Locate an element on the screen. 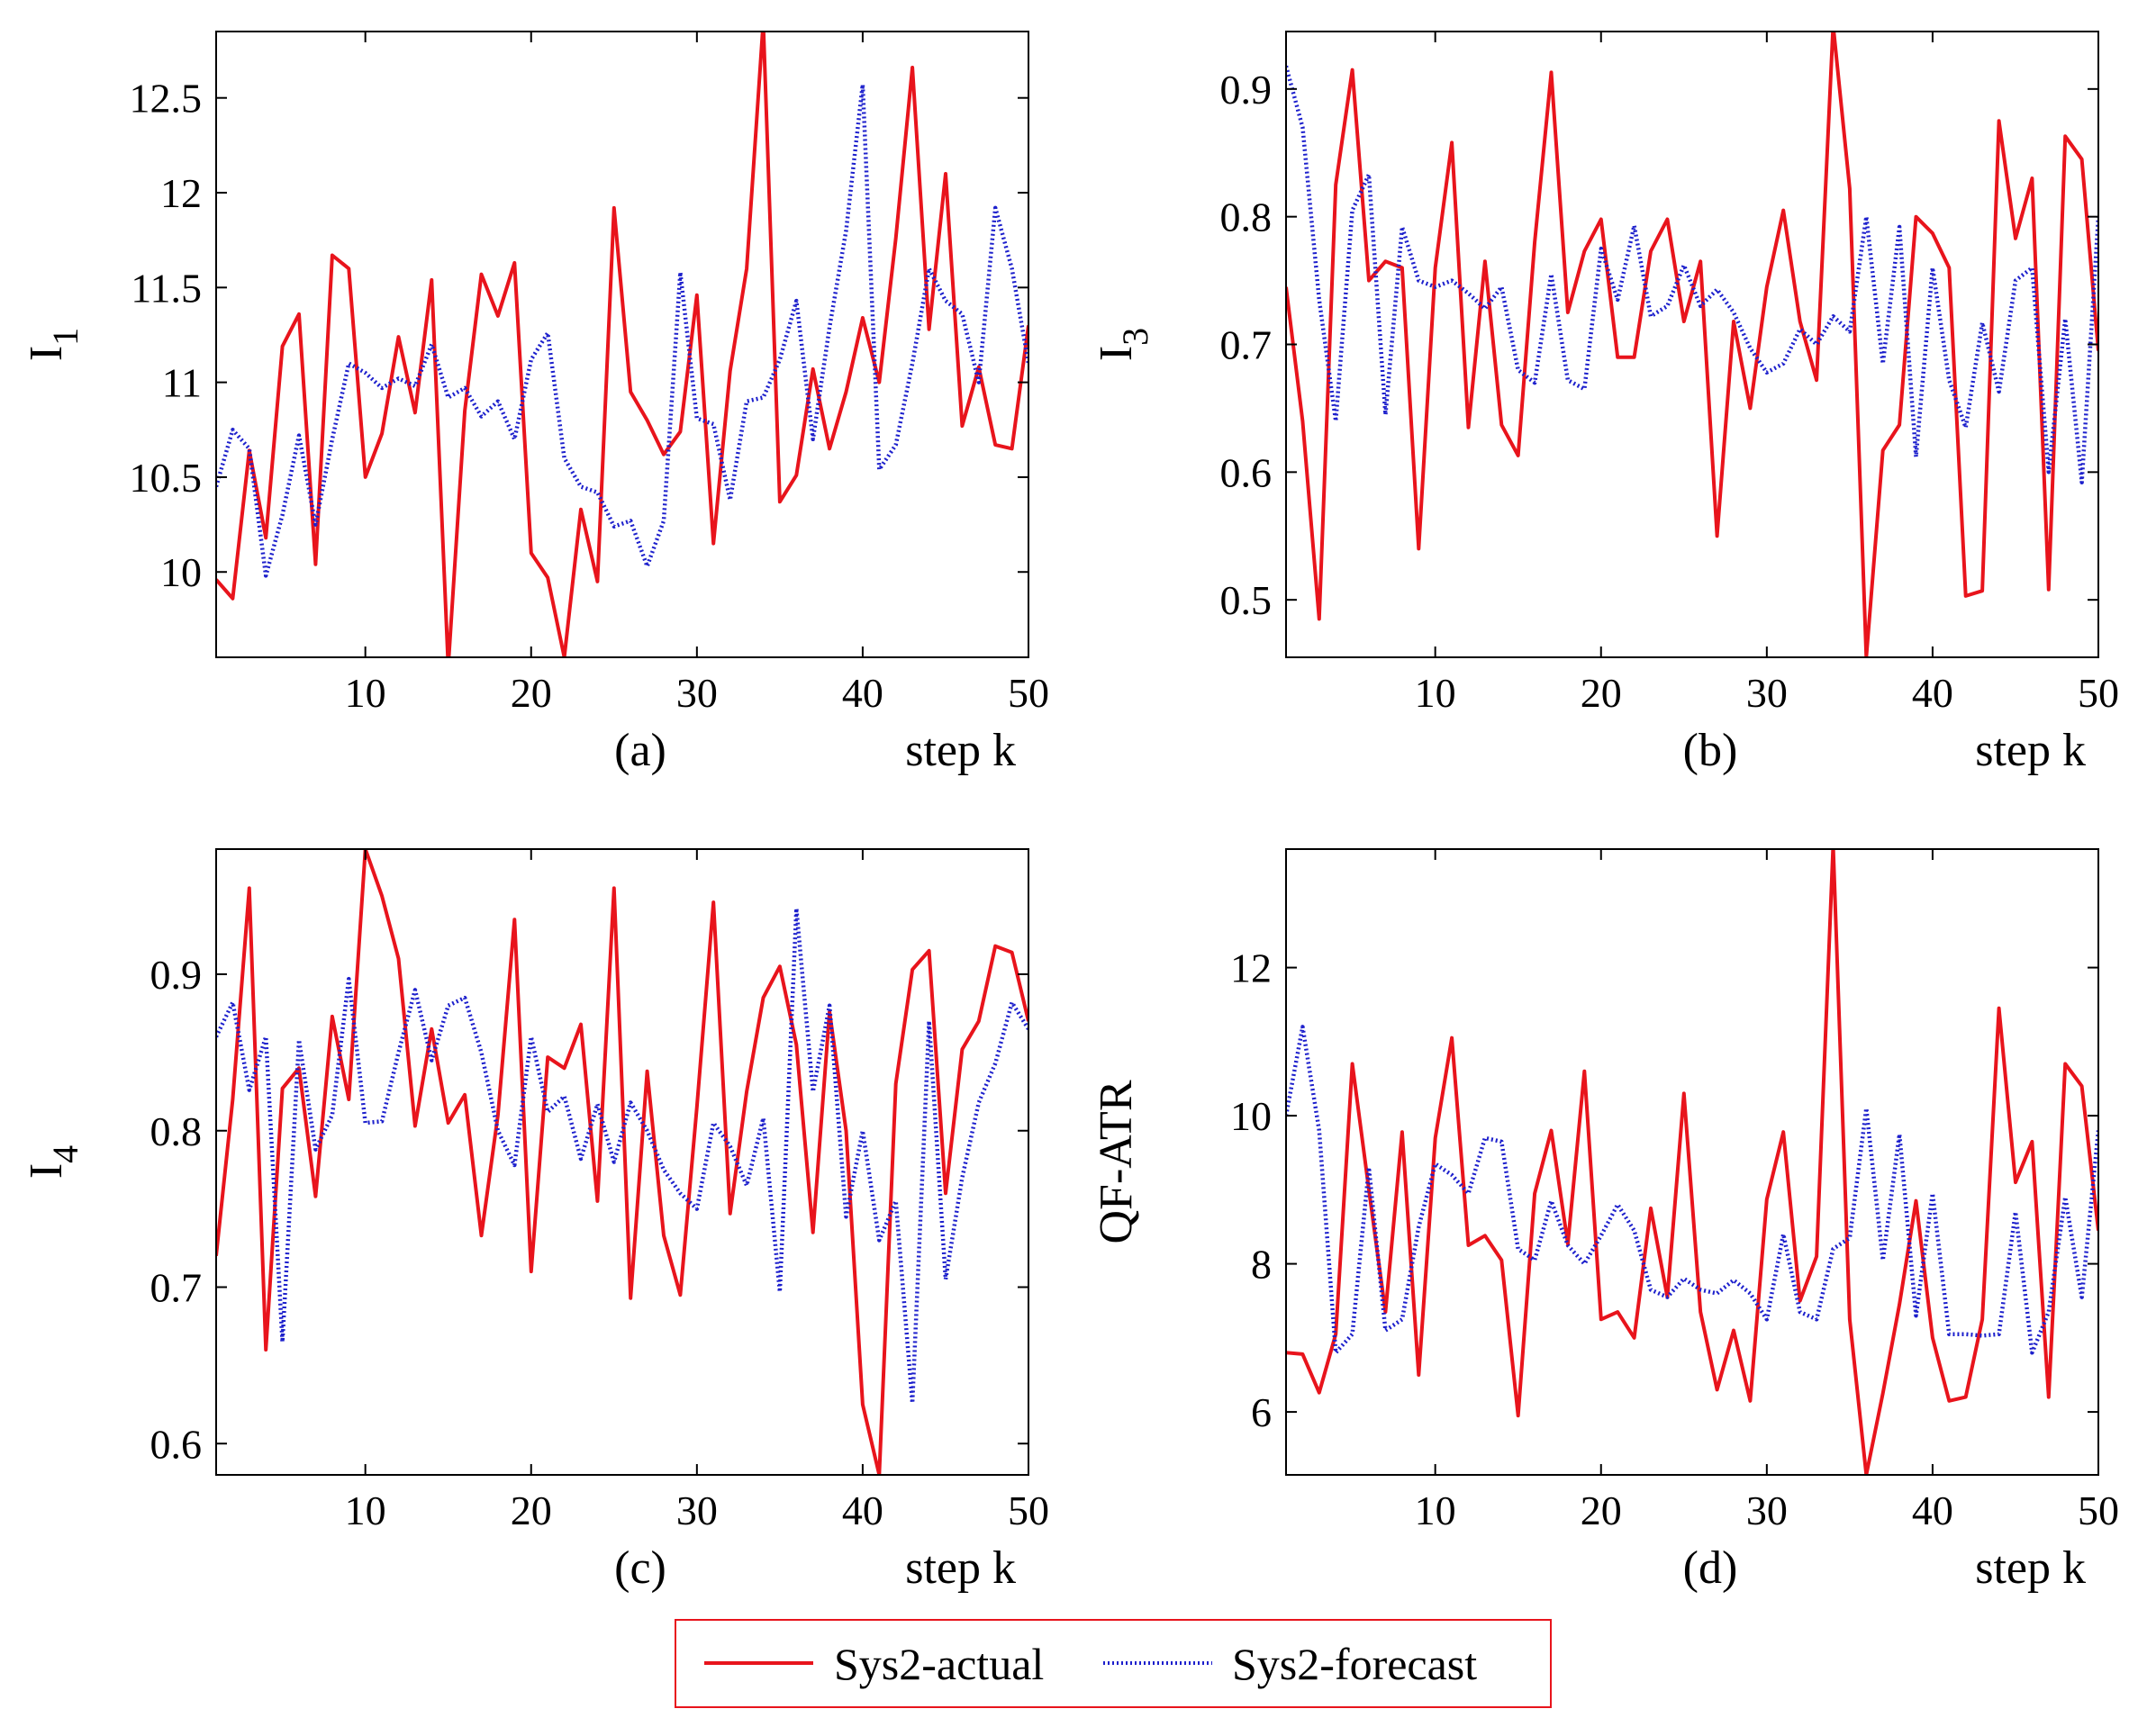 Image resolution: width=2138 pixels, height=1736 pixels. y-axis-label-a: I1 is located at coordinates (53, 344).